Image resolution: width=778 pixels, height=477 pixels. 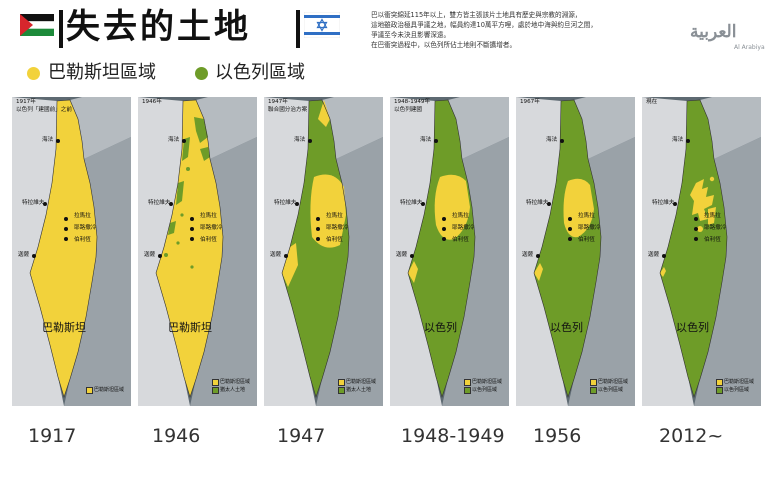 I want to click on map-panel-2012~: 現在 海法 特拉維夫 拉馬拉 耶路撒冷 伯利恆 迦薩 以色列 巴勒斯坦區域 以色列區域, so click(x=701, y=251).